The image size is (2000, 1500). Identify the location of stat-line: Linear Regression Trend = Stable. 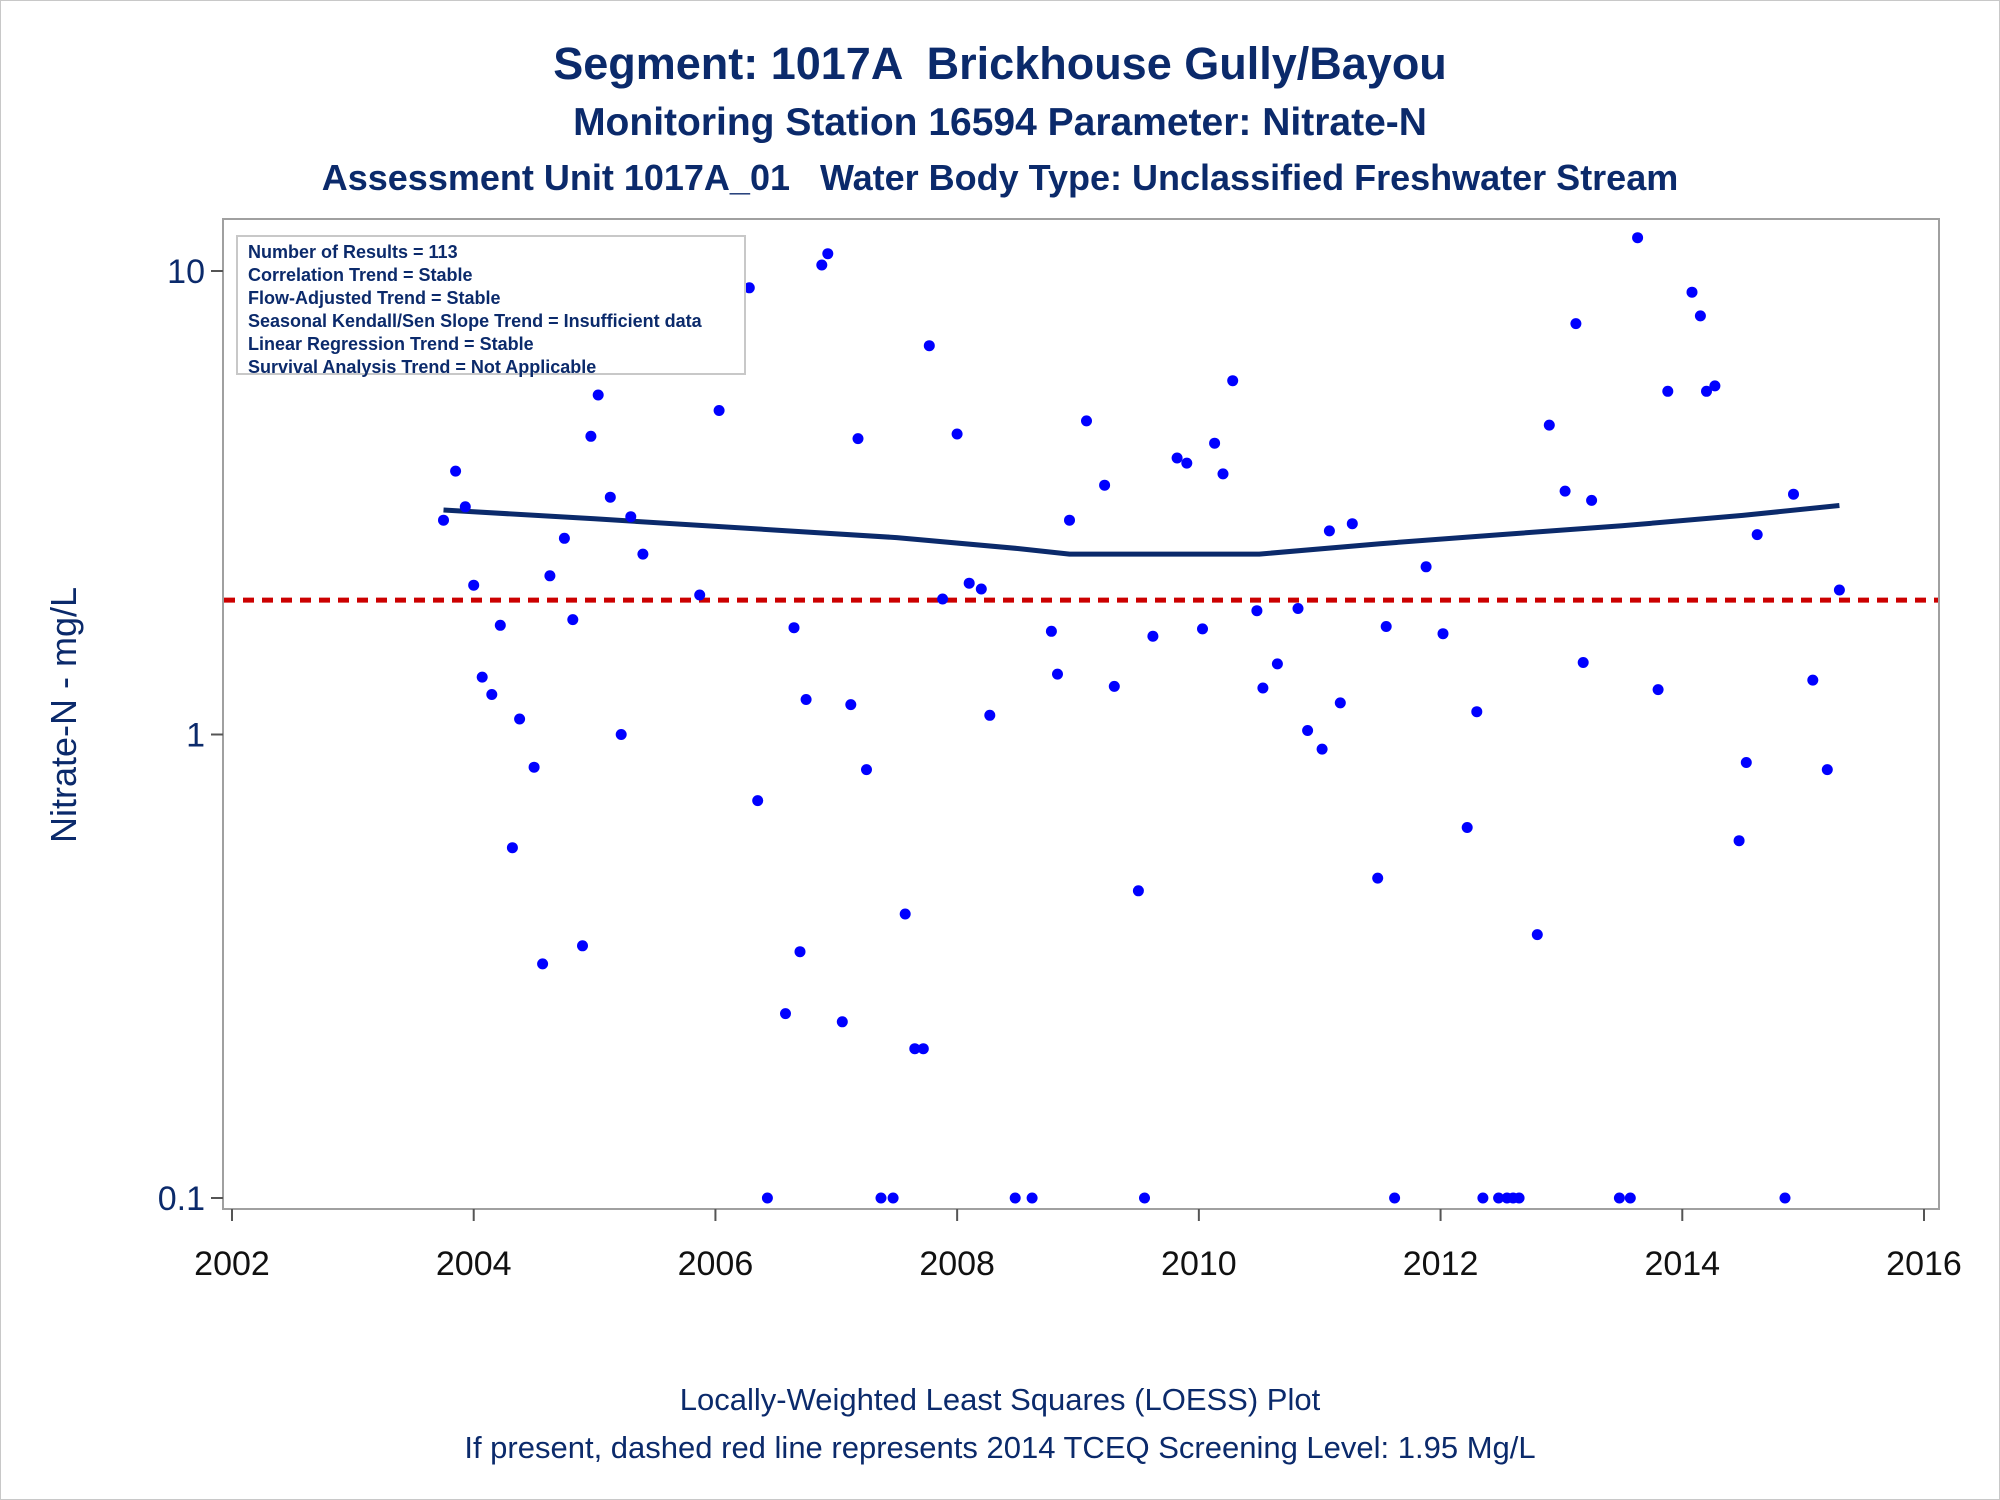
(391, 344).